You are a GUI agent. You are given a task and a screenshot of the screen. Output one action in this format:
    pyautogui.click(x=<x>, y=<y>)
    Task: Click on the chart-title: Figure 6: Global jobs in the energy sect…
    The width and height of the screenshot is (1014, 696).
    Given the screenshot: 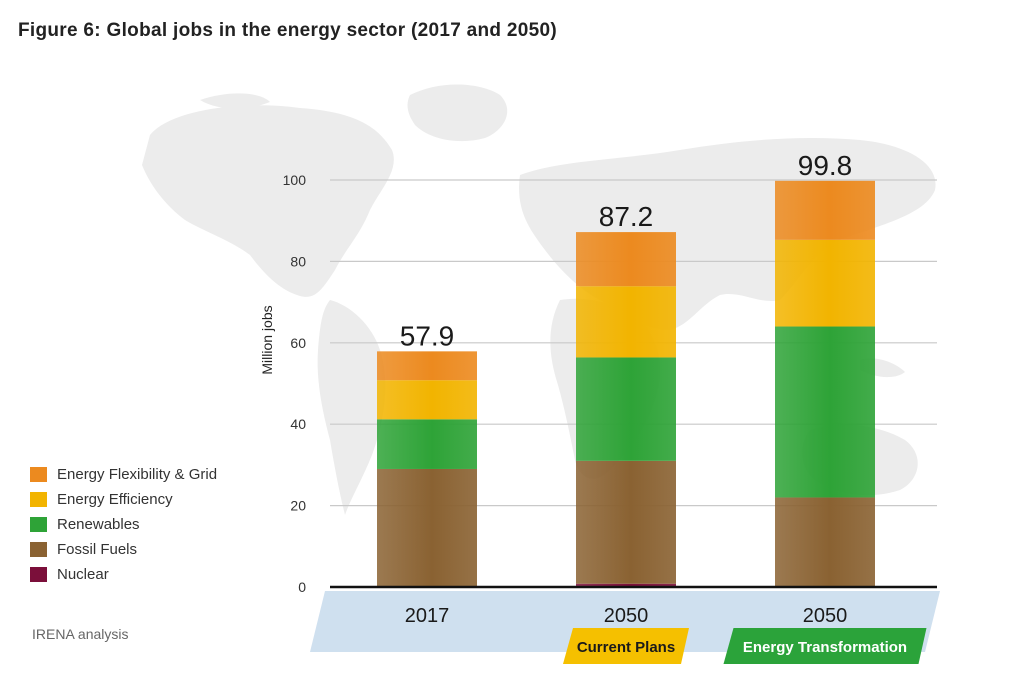 What is the action you would take?
    pyautogui.click(x=287, y=30)
    